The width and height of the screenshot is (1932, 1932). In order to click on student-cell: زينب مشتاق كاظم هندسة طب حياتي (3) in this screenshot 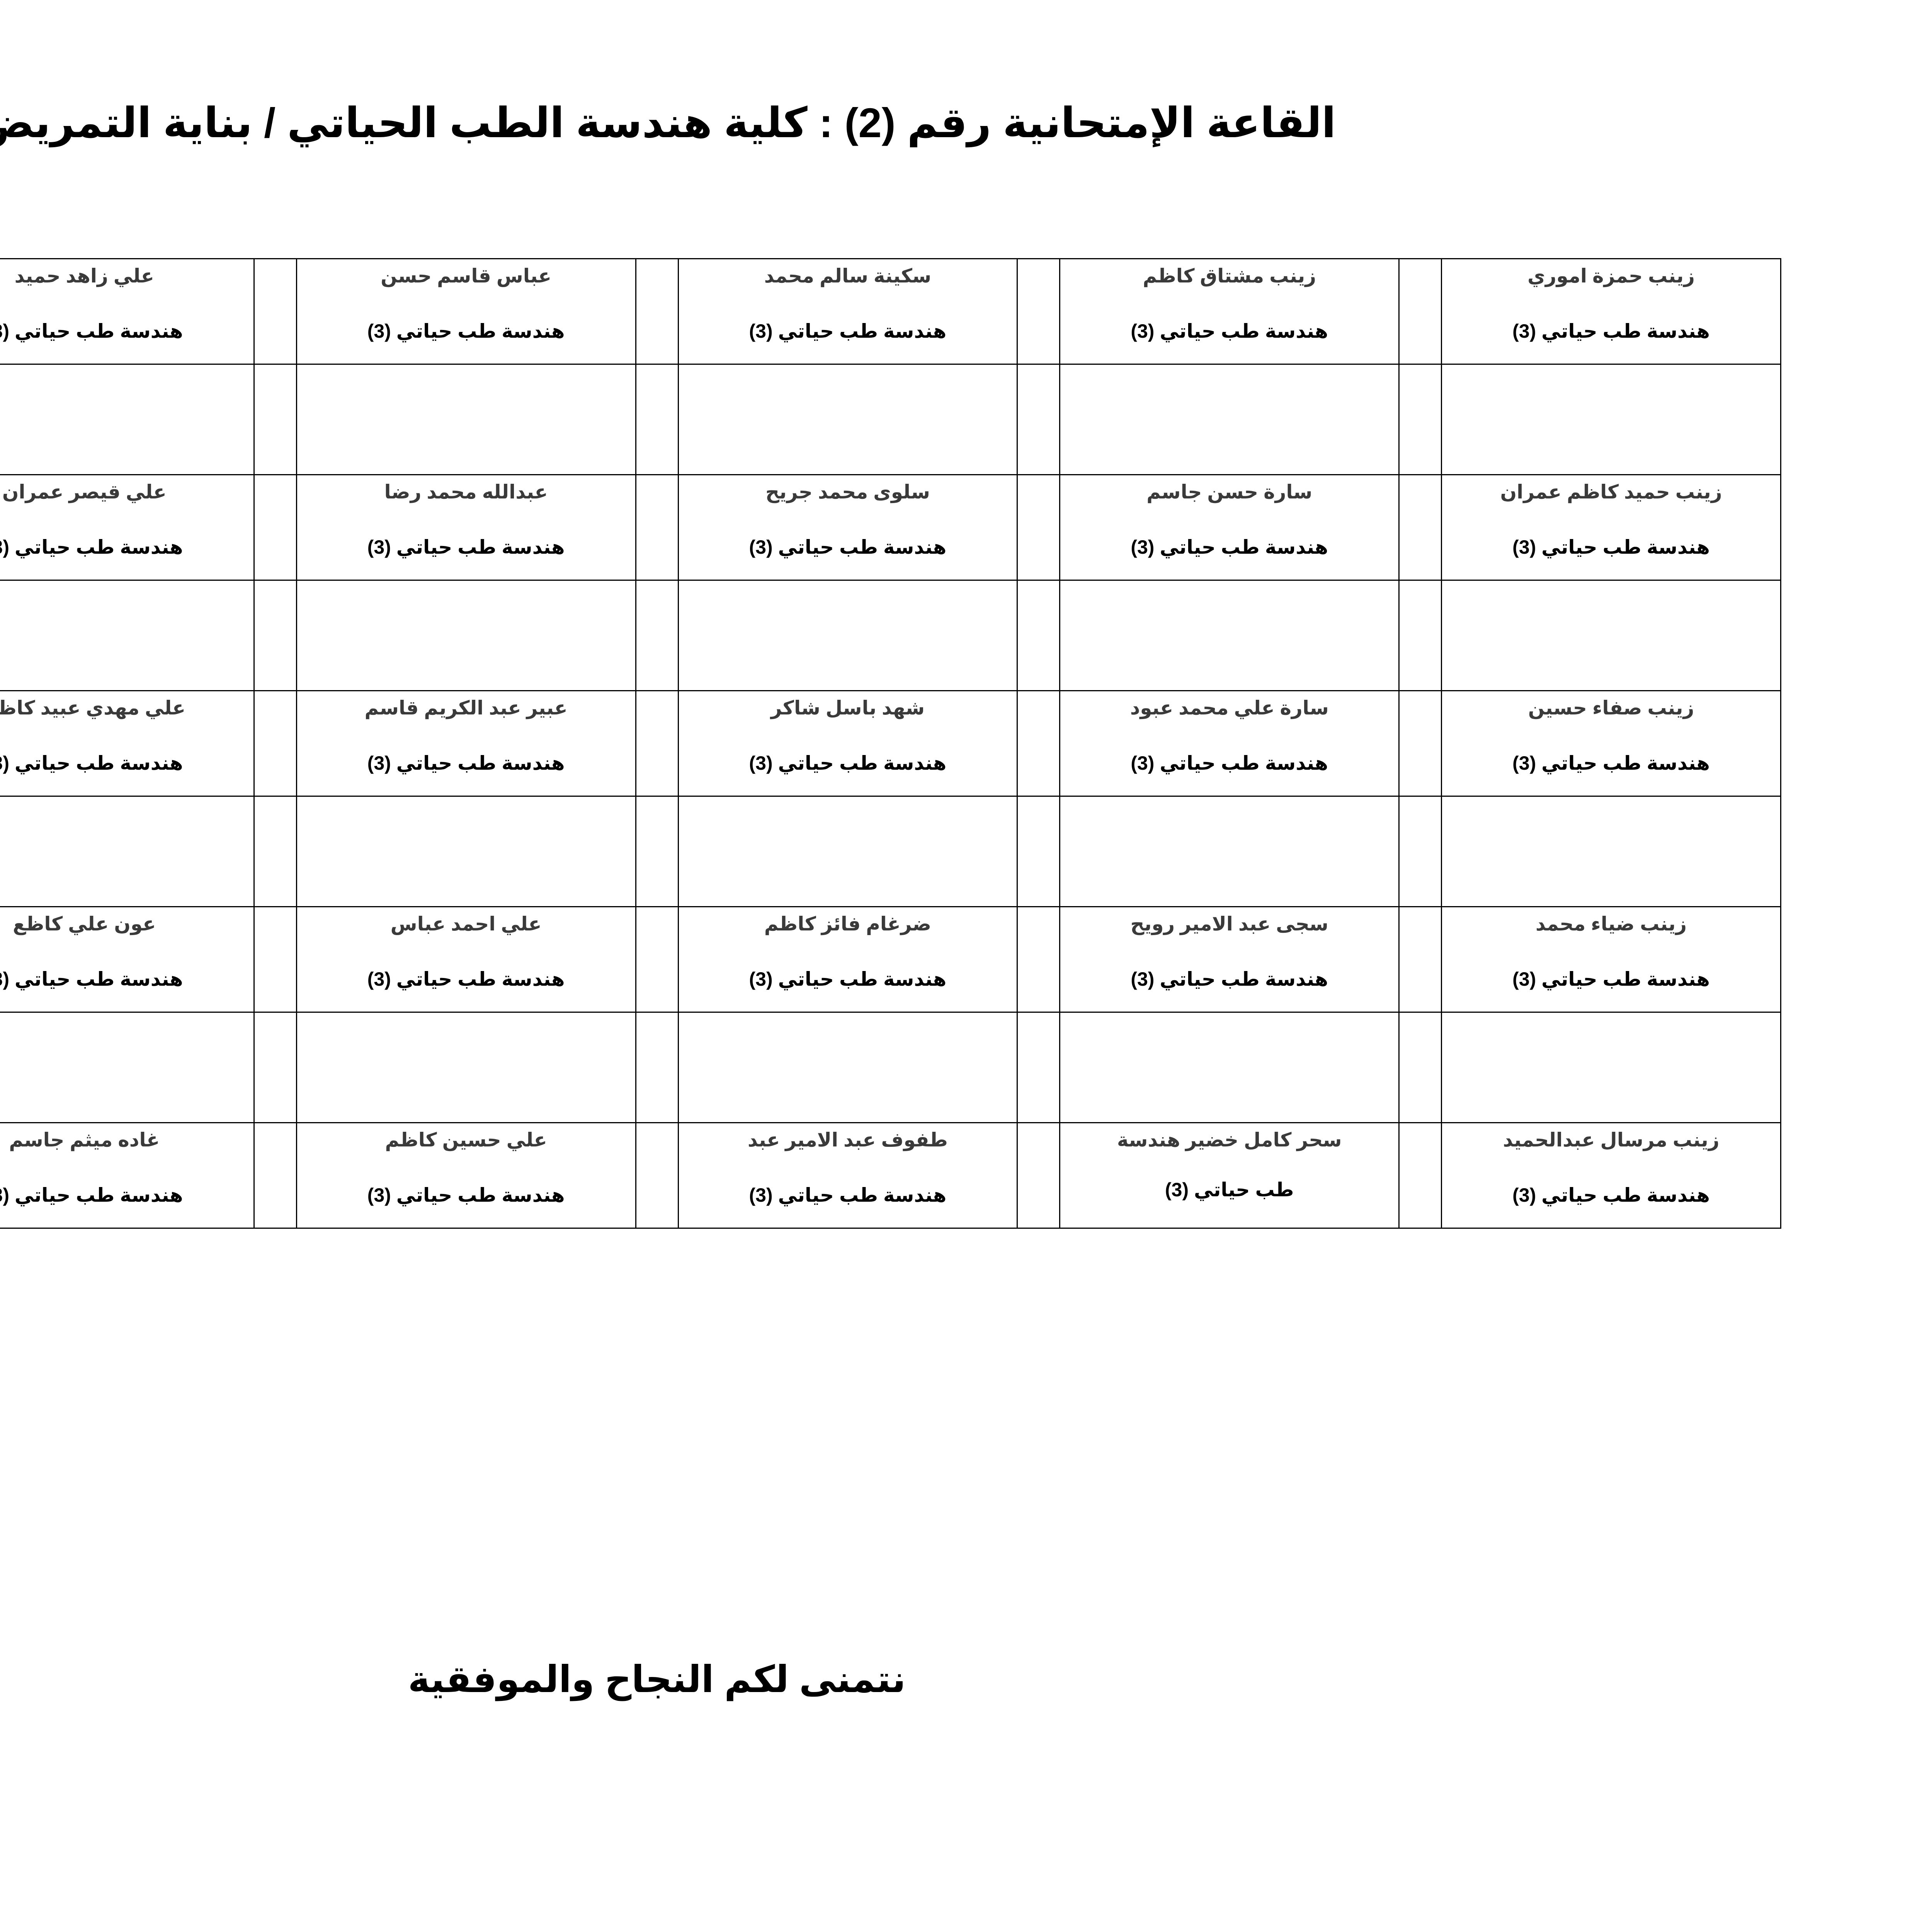, I will do `click(1229, 312)`.